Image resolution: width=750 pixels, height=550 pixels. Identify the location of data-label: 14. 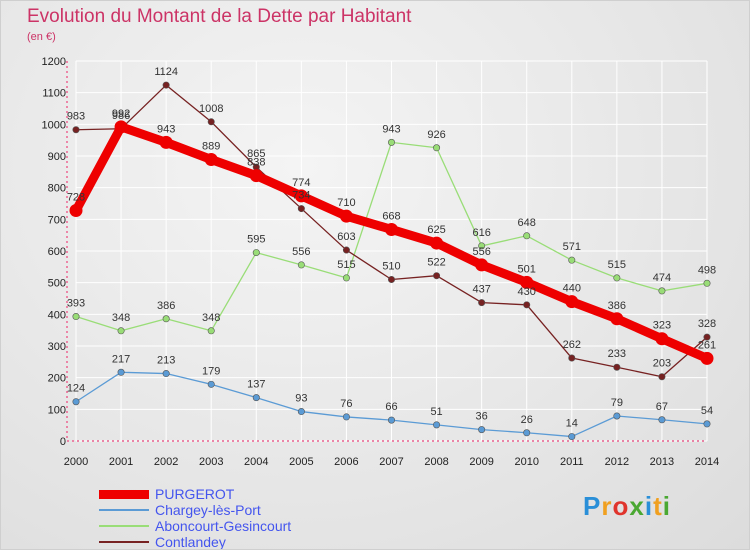
(572, 424).